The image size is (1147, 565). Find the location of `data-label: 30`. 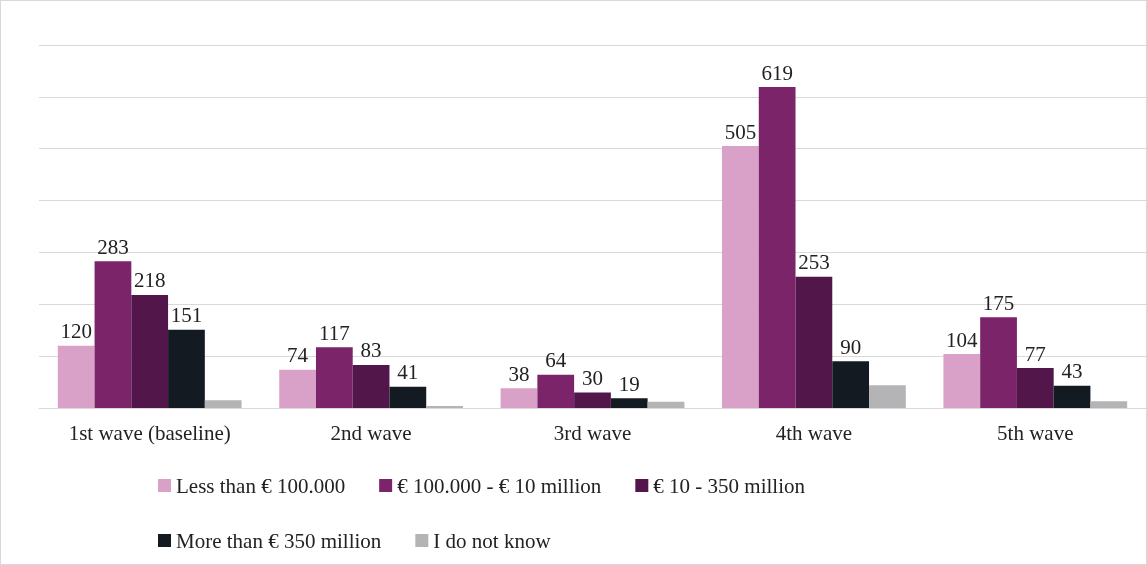

data-label: 30 is located at coordinates (592, 377).